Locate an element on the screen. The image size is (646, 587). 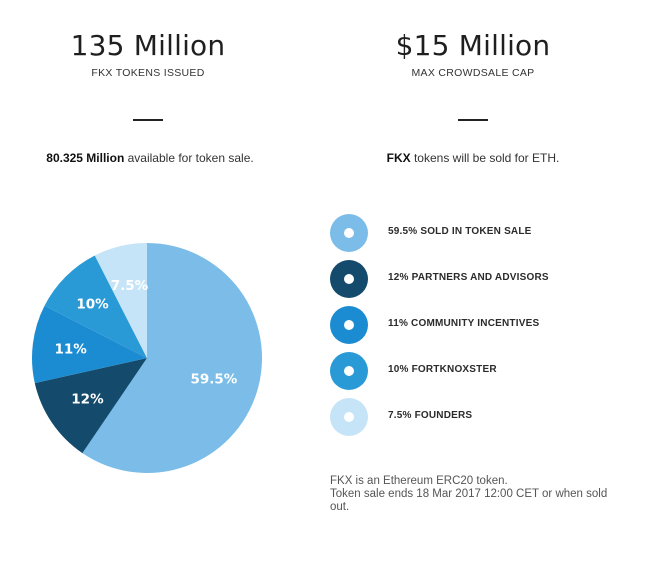
legend-item-fortknoxster: 10% FORTKNOXSTER is located at coordinates (477, 371).